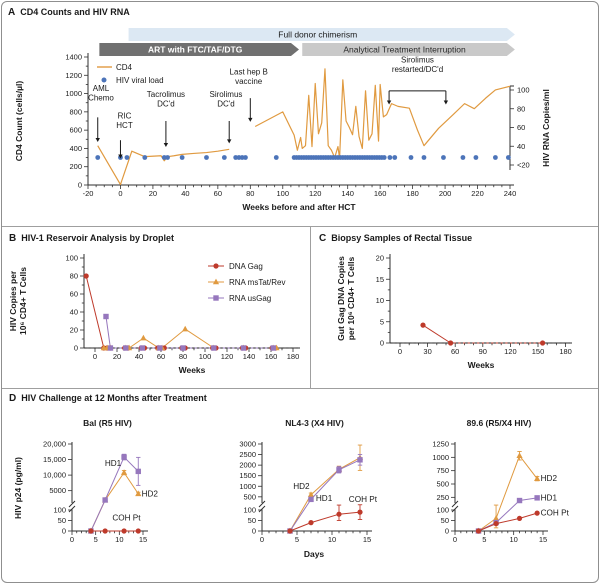  I want to click on panel-b-title: B HIV-1 Reservoir Analysis by Droplet, so click(91, 238).